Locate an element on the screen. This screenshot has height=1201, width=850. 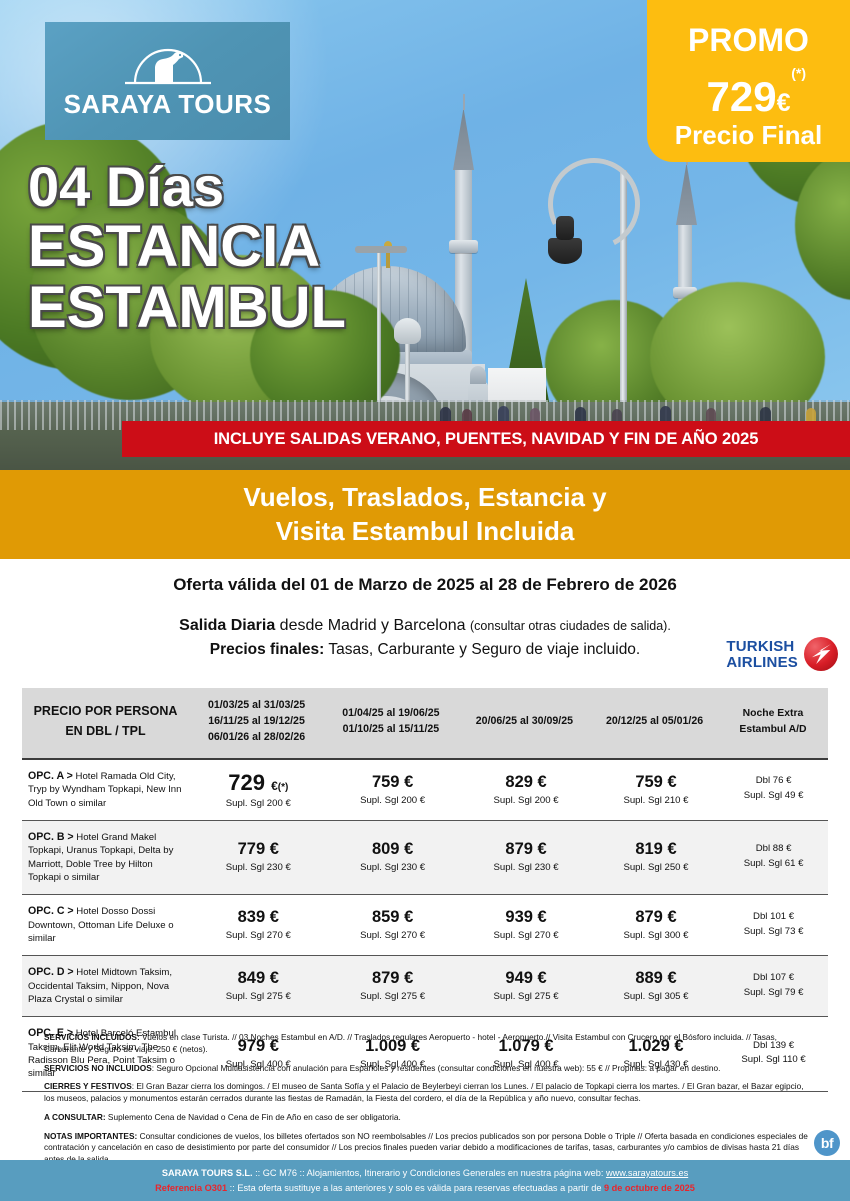
price-value: 939 € is located at coordinates (526, 917).